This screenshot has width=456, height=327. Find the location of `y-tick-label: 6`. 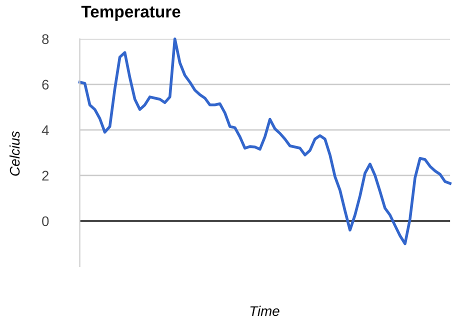

y-tick-label: 6 is located at coordinates (45, 85).